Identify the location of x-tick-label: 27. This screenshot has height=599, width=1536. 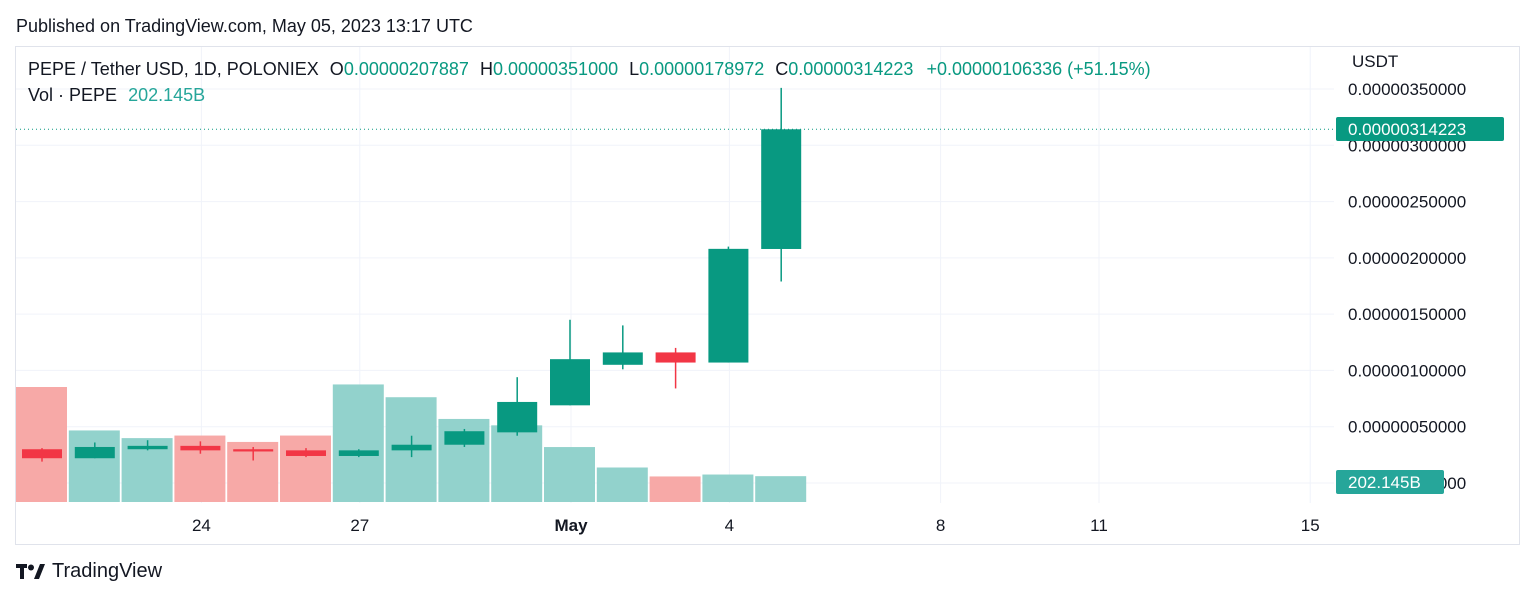
(359, 525).